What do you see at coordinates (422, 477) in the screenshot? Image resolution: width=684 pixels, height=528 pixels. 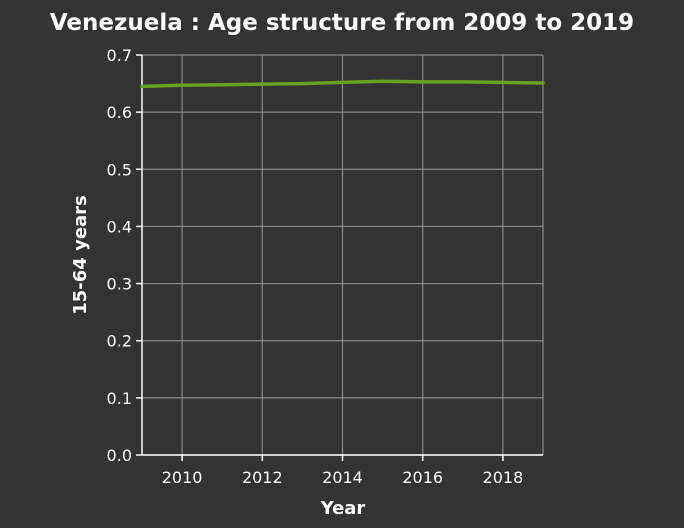 I see `x-tick-label: 2016` at bounding box center [422, 477].